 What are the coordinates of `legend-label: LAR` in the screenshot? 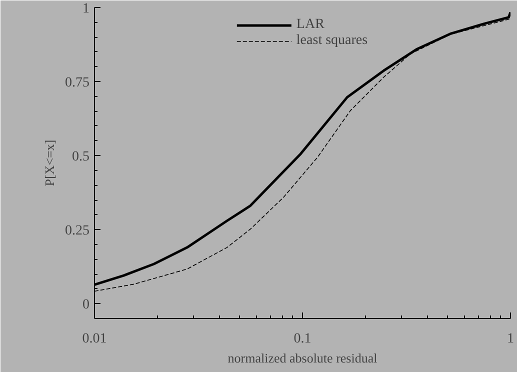 It's located at (310, 25).